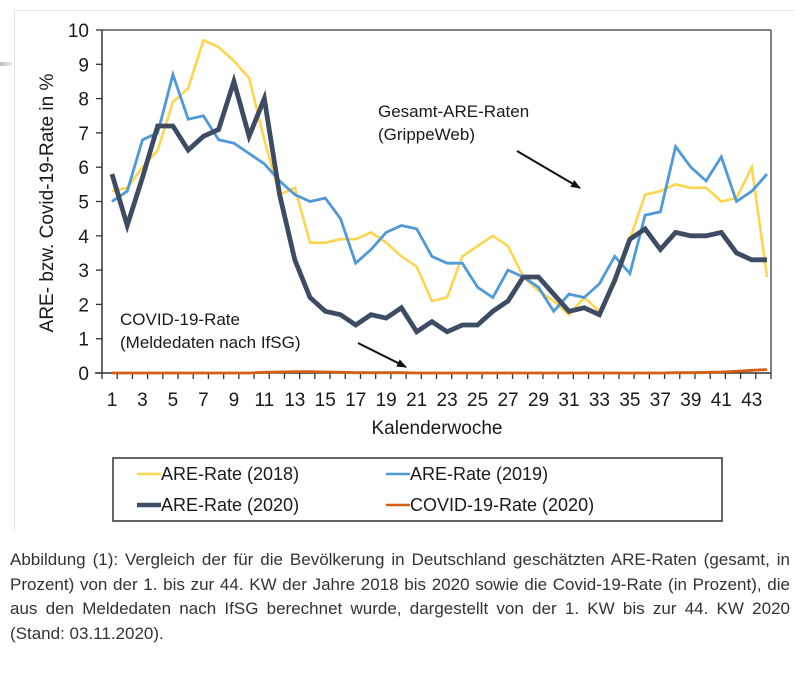  What do you see at coordinates (83, 271) in the screenshot?
I see `y-tick-label: 3` at bounding box center [83, 271].